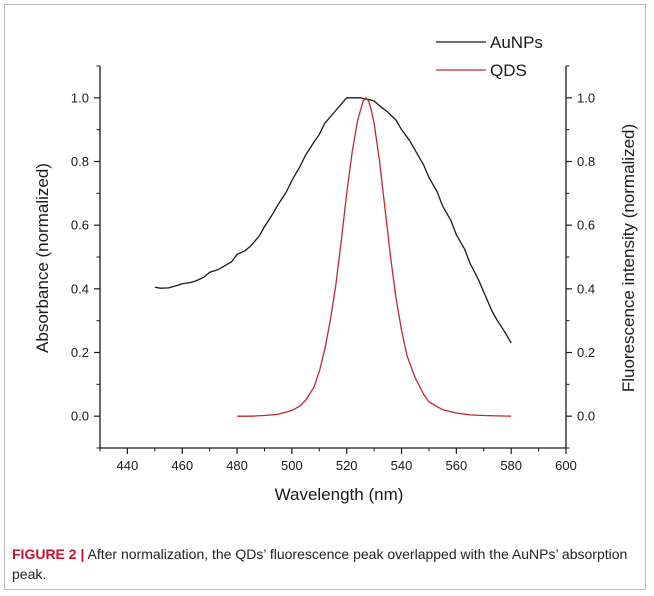 This screenshot has height=596, width=654. What do you see at coordinates (237, 465) in the screenshot?
I see `x-tick-label: 480` at bounding box center [237, 465].